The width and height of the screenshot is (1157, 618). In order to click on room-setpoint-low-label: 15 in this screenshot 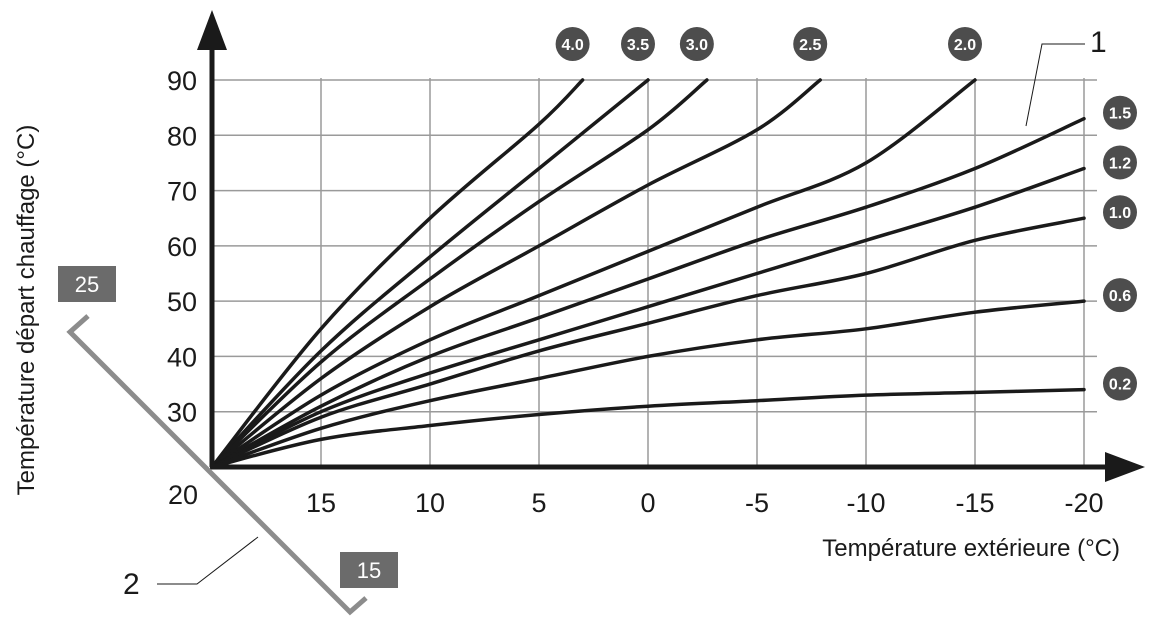, I will do `click(369, 570)`.